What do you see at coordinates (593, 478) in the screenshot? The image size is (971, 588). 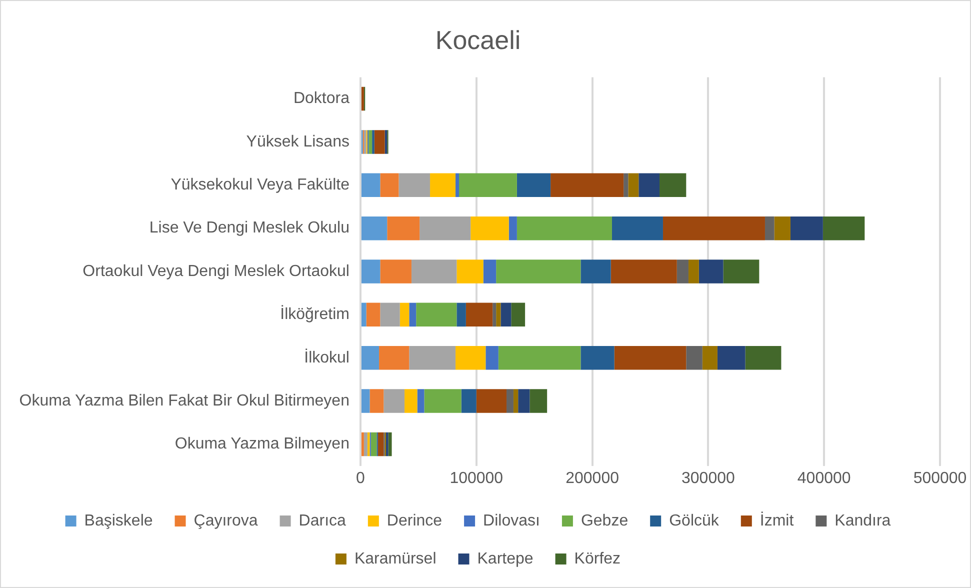 I see `x-tick-label: 200000` at bounding box center [593, 478].